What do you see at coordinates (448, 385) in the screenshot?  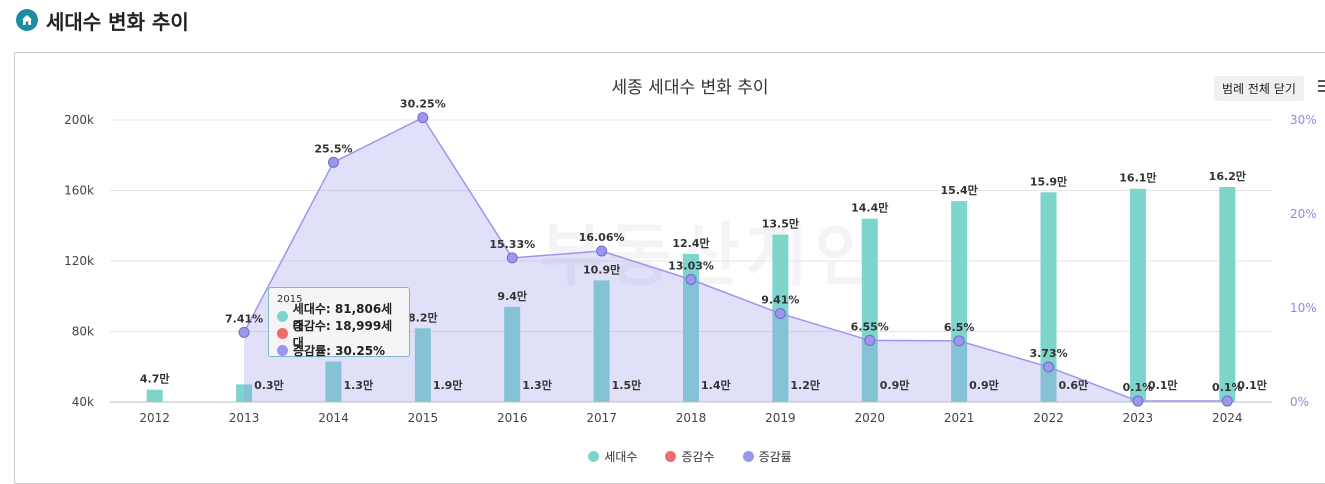 I see `data-label-change-count: 1.9만` at bounding box center [448, 385].